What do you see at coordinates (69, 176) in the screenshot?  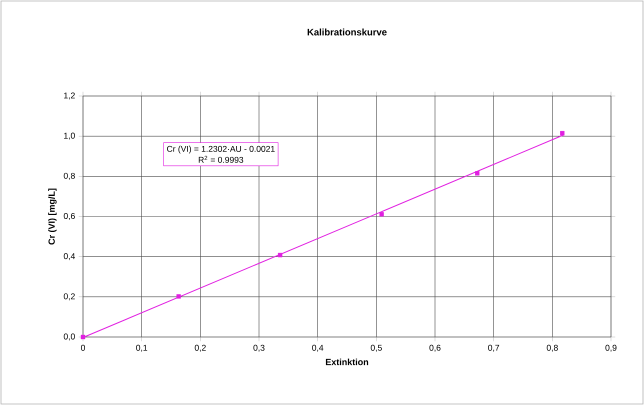 I see `y-tick-label: 0,8` at bounding box center [69, 176].